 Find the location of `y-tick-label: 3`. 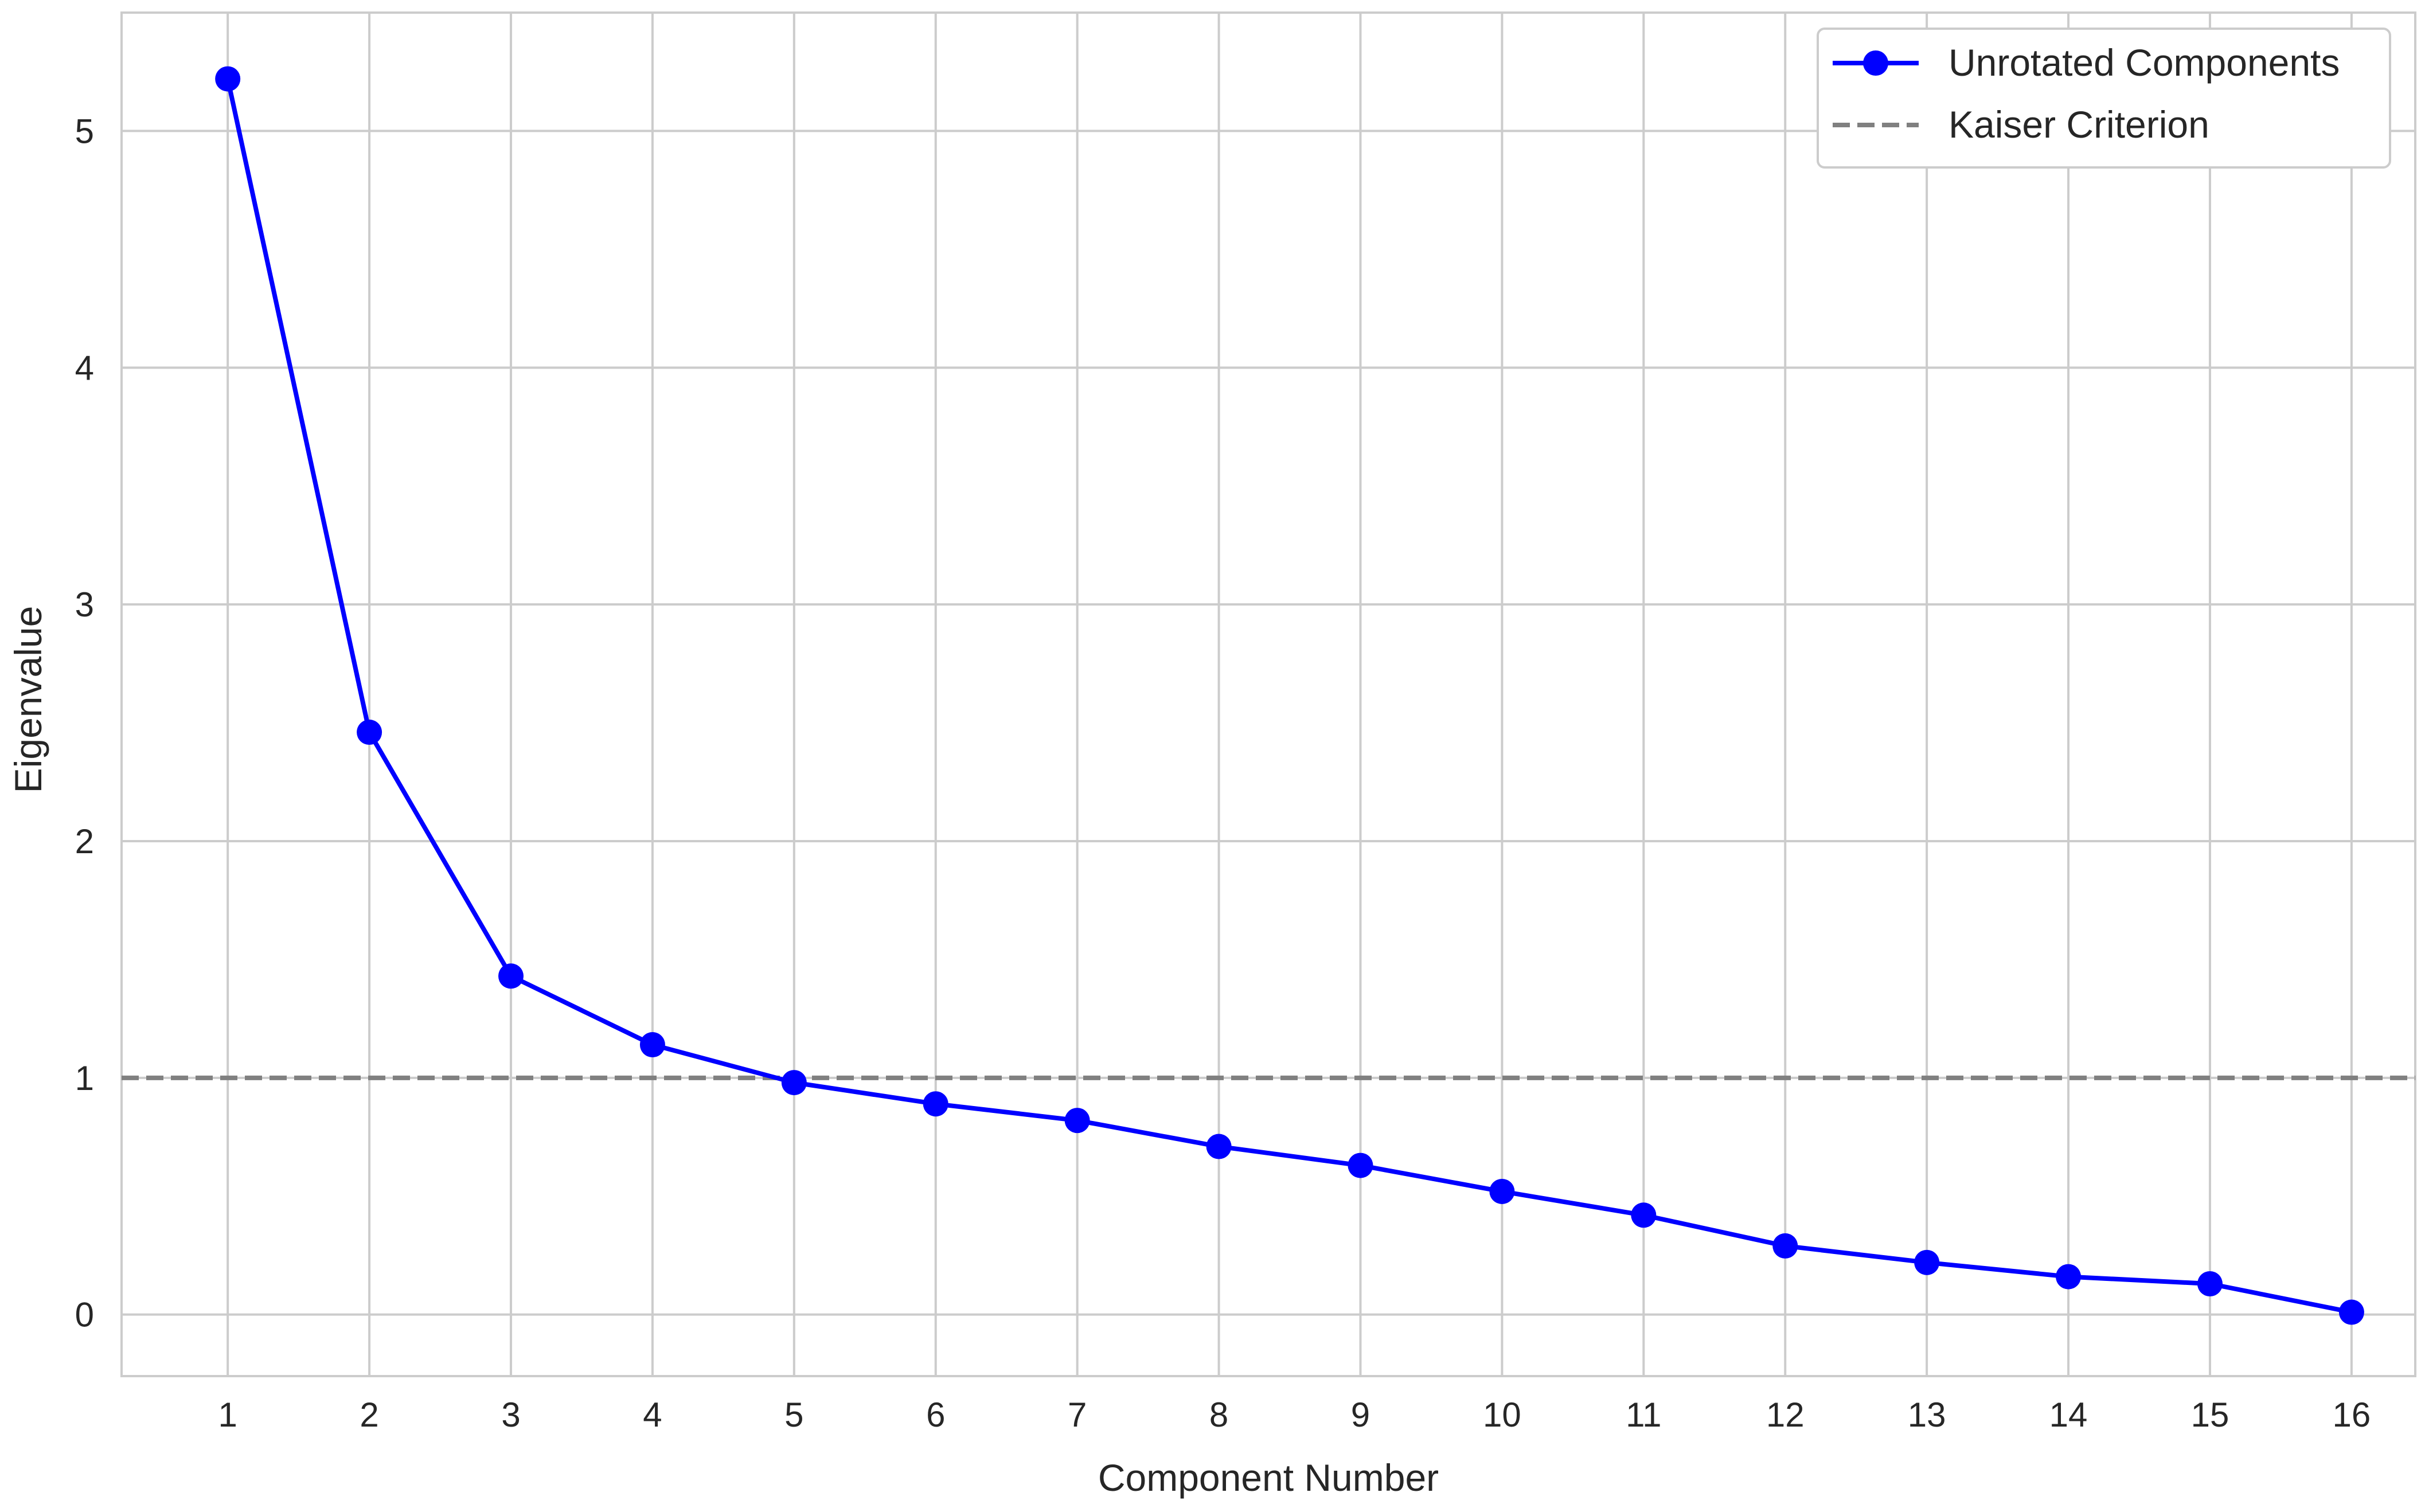

y-tick-label: 3 is located at coordinates (84, 604).